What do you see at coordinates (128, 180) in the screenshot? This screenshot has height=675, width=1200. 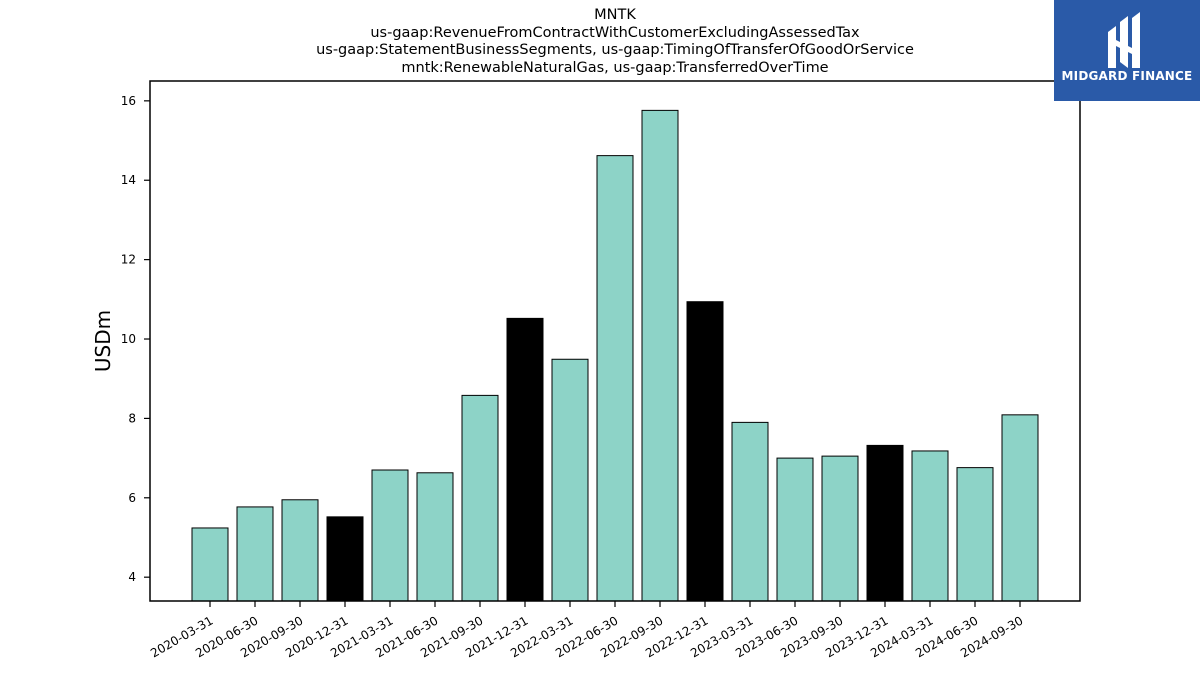 I see `y-tick-label: 14` at bounding box center [128, 180].